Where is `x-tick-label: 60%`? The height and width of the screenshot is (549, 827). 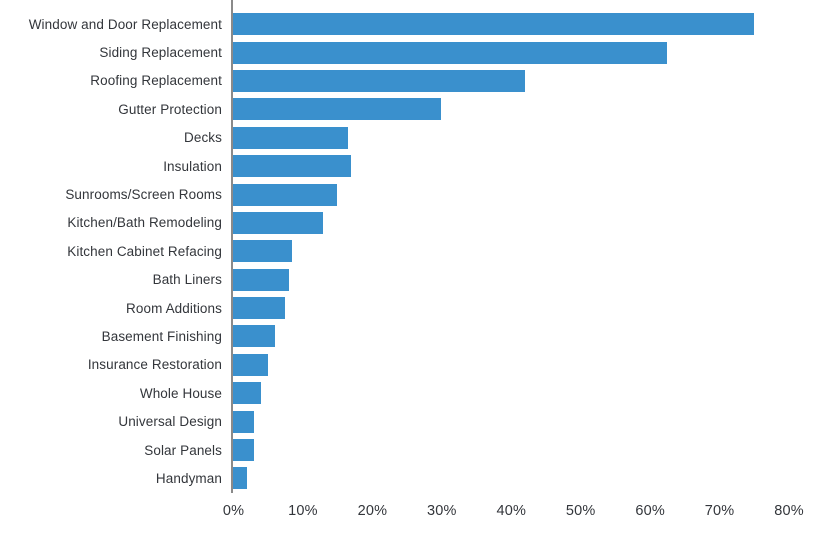
x-tick-label: 60% is located at coordinates (650, 511).